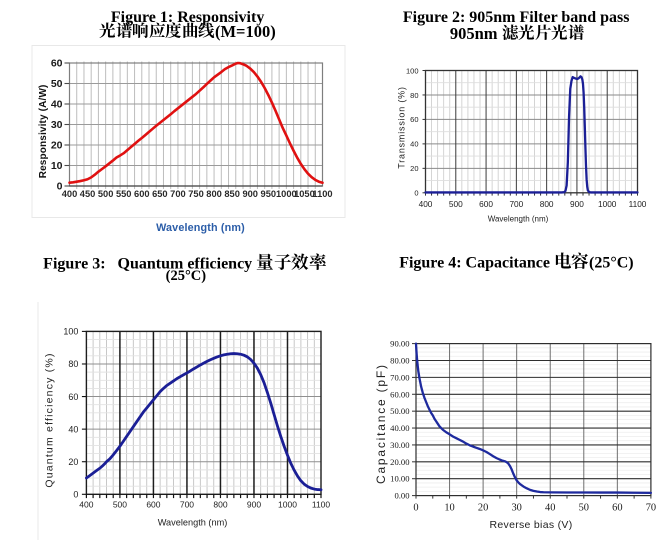 The width and height of the screenshot is (667, 541). I want to click on svg-text: Responsivity (A/W), so click(43, 131).